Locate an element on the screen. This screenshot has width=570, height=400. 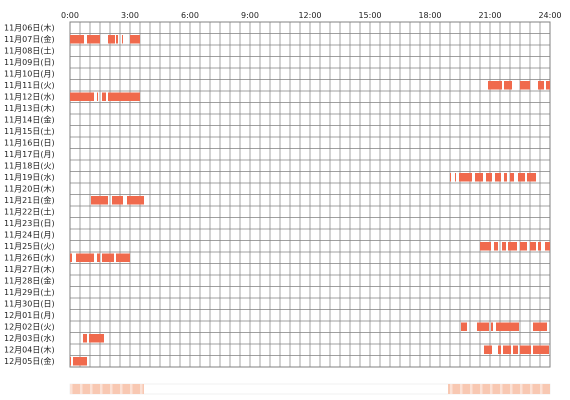
row-label: 11月18日(火) is located at coordinates (29, 166).